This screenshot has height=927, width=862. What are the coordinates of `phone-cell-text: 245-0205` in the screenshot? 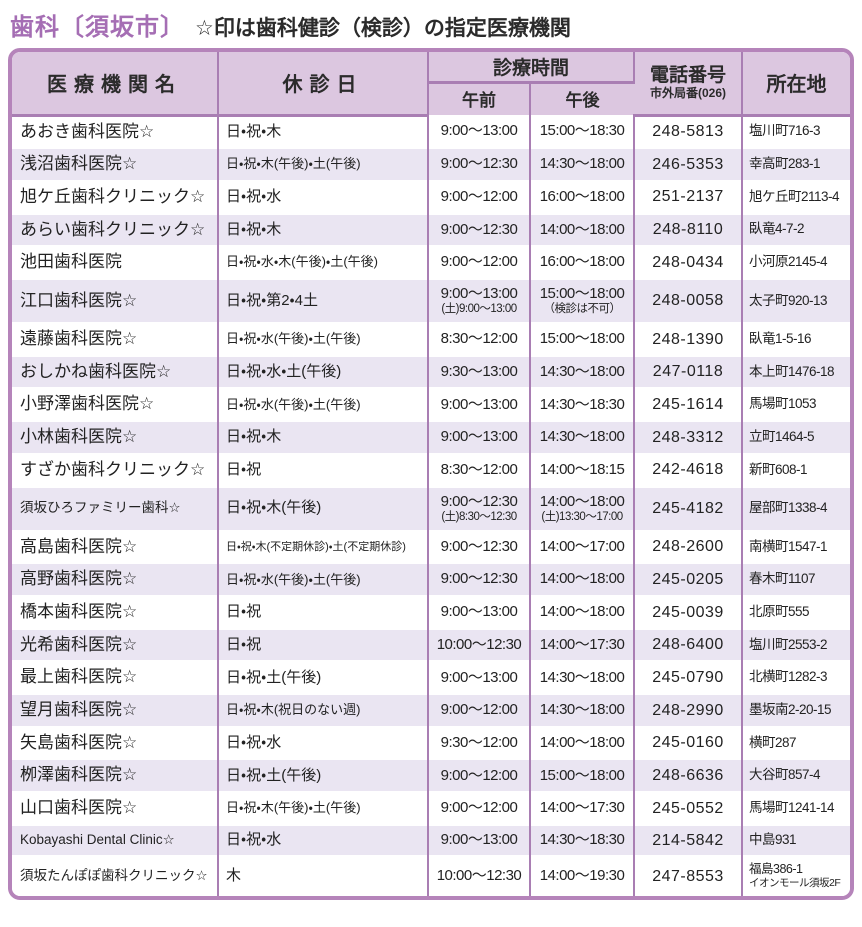 It's located at (688, 579).